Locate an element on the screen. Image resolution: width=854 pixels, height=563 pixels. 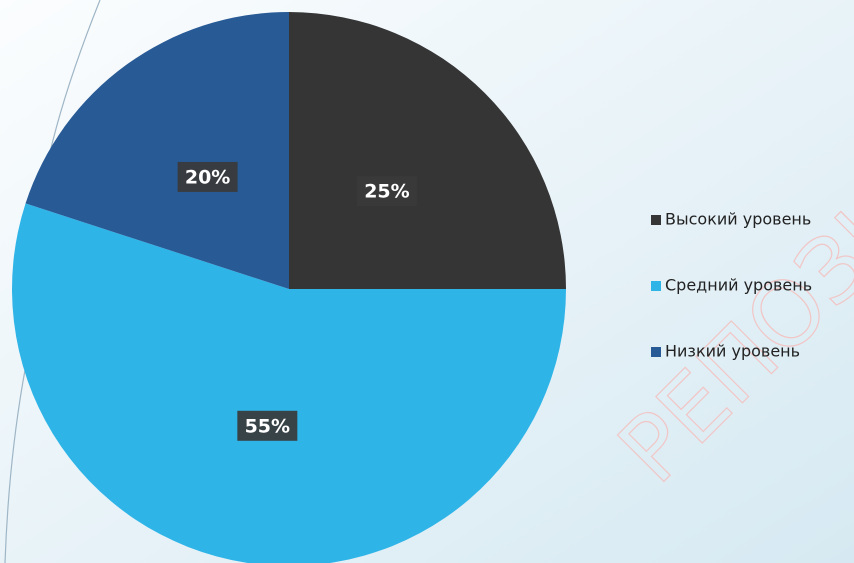
data-label: 20% is located at coordinates (207, 177).